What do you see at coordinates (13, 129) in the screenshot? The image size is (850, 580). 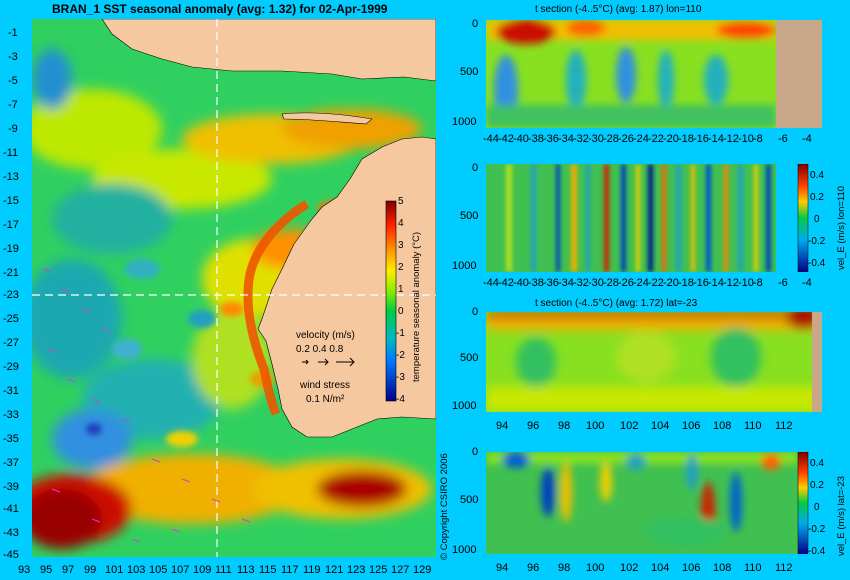 I see `map-y-tick: -9` at bounding box center [13, 129].